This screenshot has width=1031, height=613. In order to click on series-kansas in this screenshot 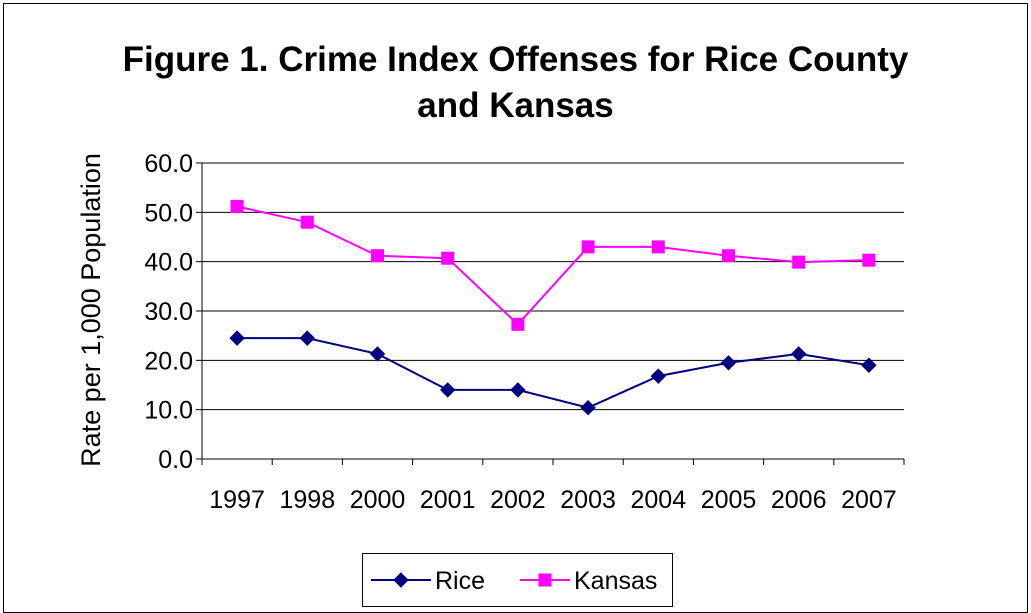, I will do `click(553, 265)`.